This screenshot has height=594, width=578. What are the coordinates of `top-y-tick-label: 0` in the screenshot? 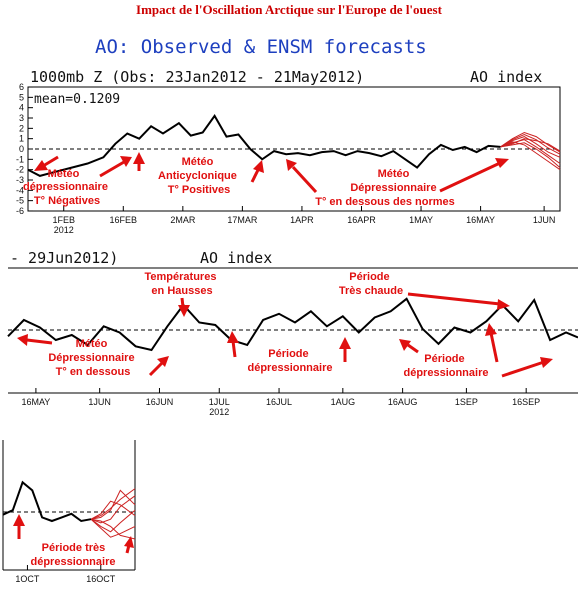 It's located at (21, 149).